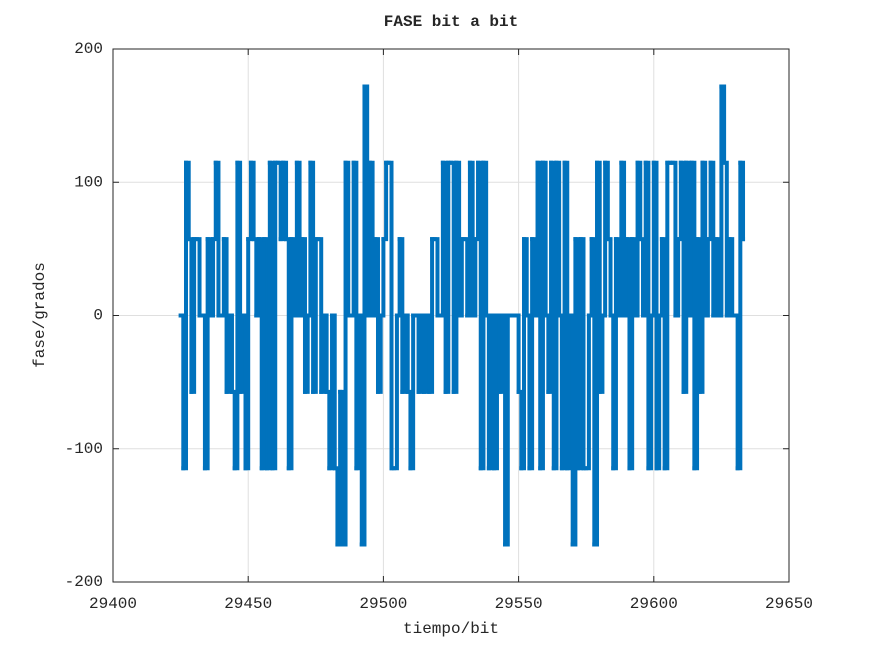 This screenshot has height=654, width=872. I want to click on x-tick-label: 29600, so click(654, 604).